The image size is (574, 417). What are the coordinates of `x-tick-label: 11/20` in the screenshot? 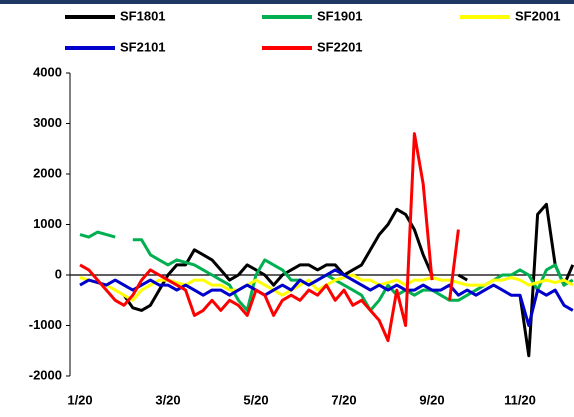 It's located at (520, 399).